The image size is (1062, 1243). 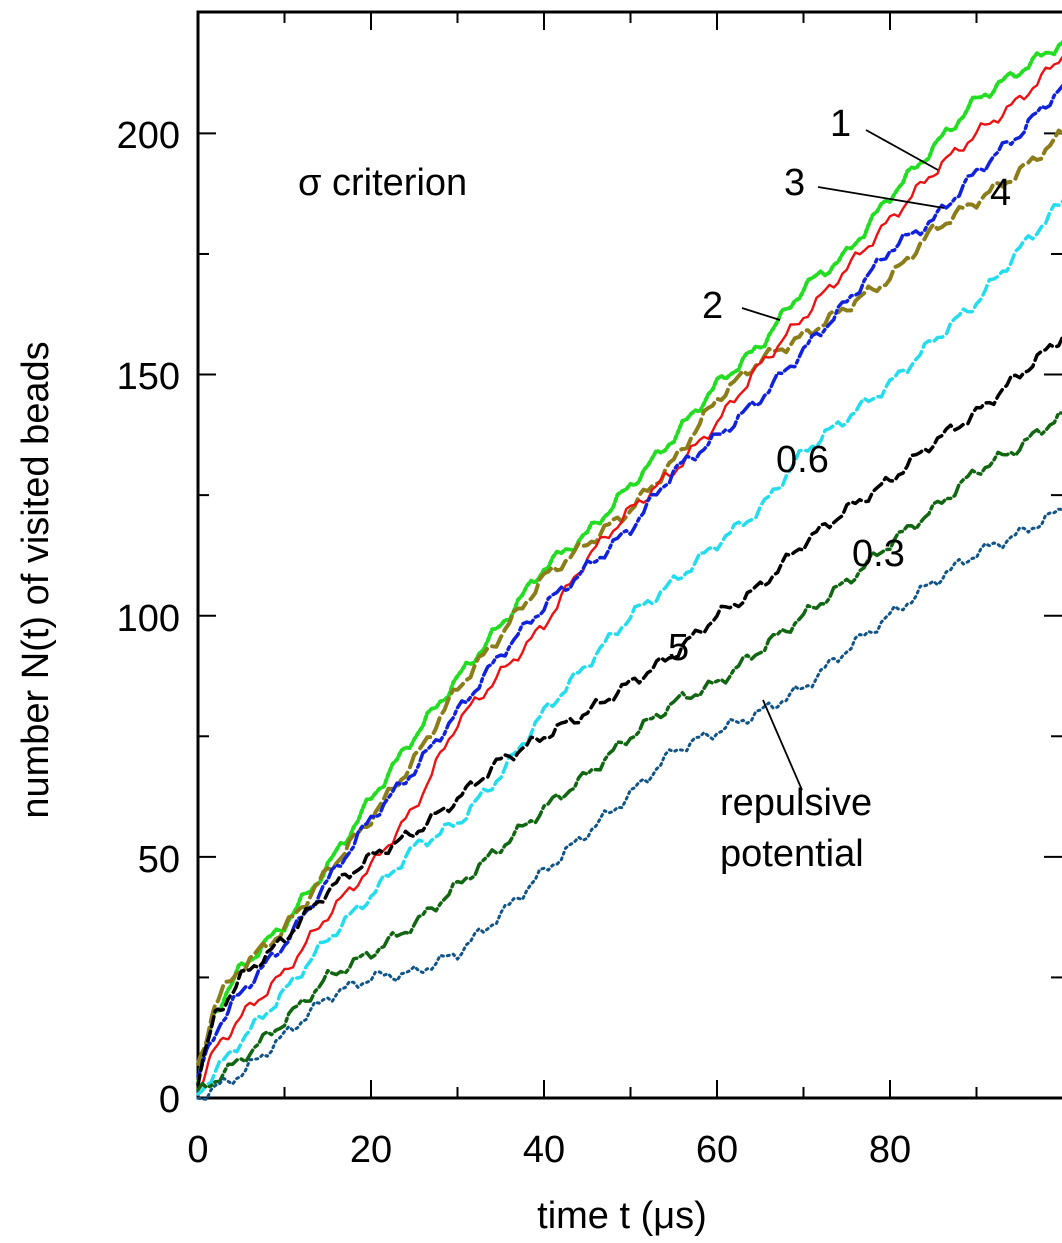 I want to click on y-tick-label: 0, so click(x=169, y=1100).